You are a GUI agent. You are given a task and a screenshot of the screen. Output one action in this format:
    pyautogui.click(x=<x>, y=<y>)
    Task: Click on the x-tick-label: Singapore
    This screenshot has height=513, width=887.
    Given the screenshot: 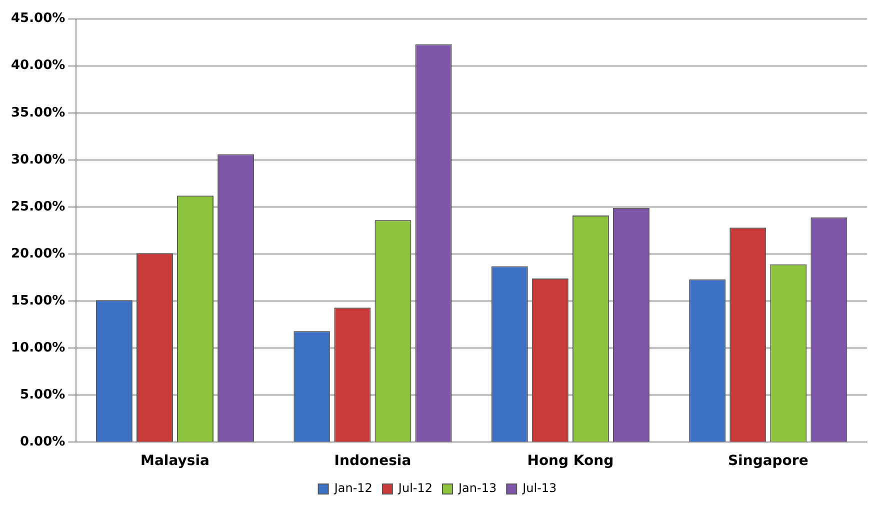 What is the action you would take?
    pyautogui.click(x=768, y=461)
    